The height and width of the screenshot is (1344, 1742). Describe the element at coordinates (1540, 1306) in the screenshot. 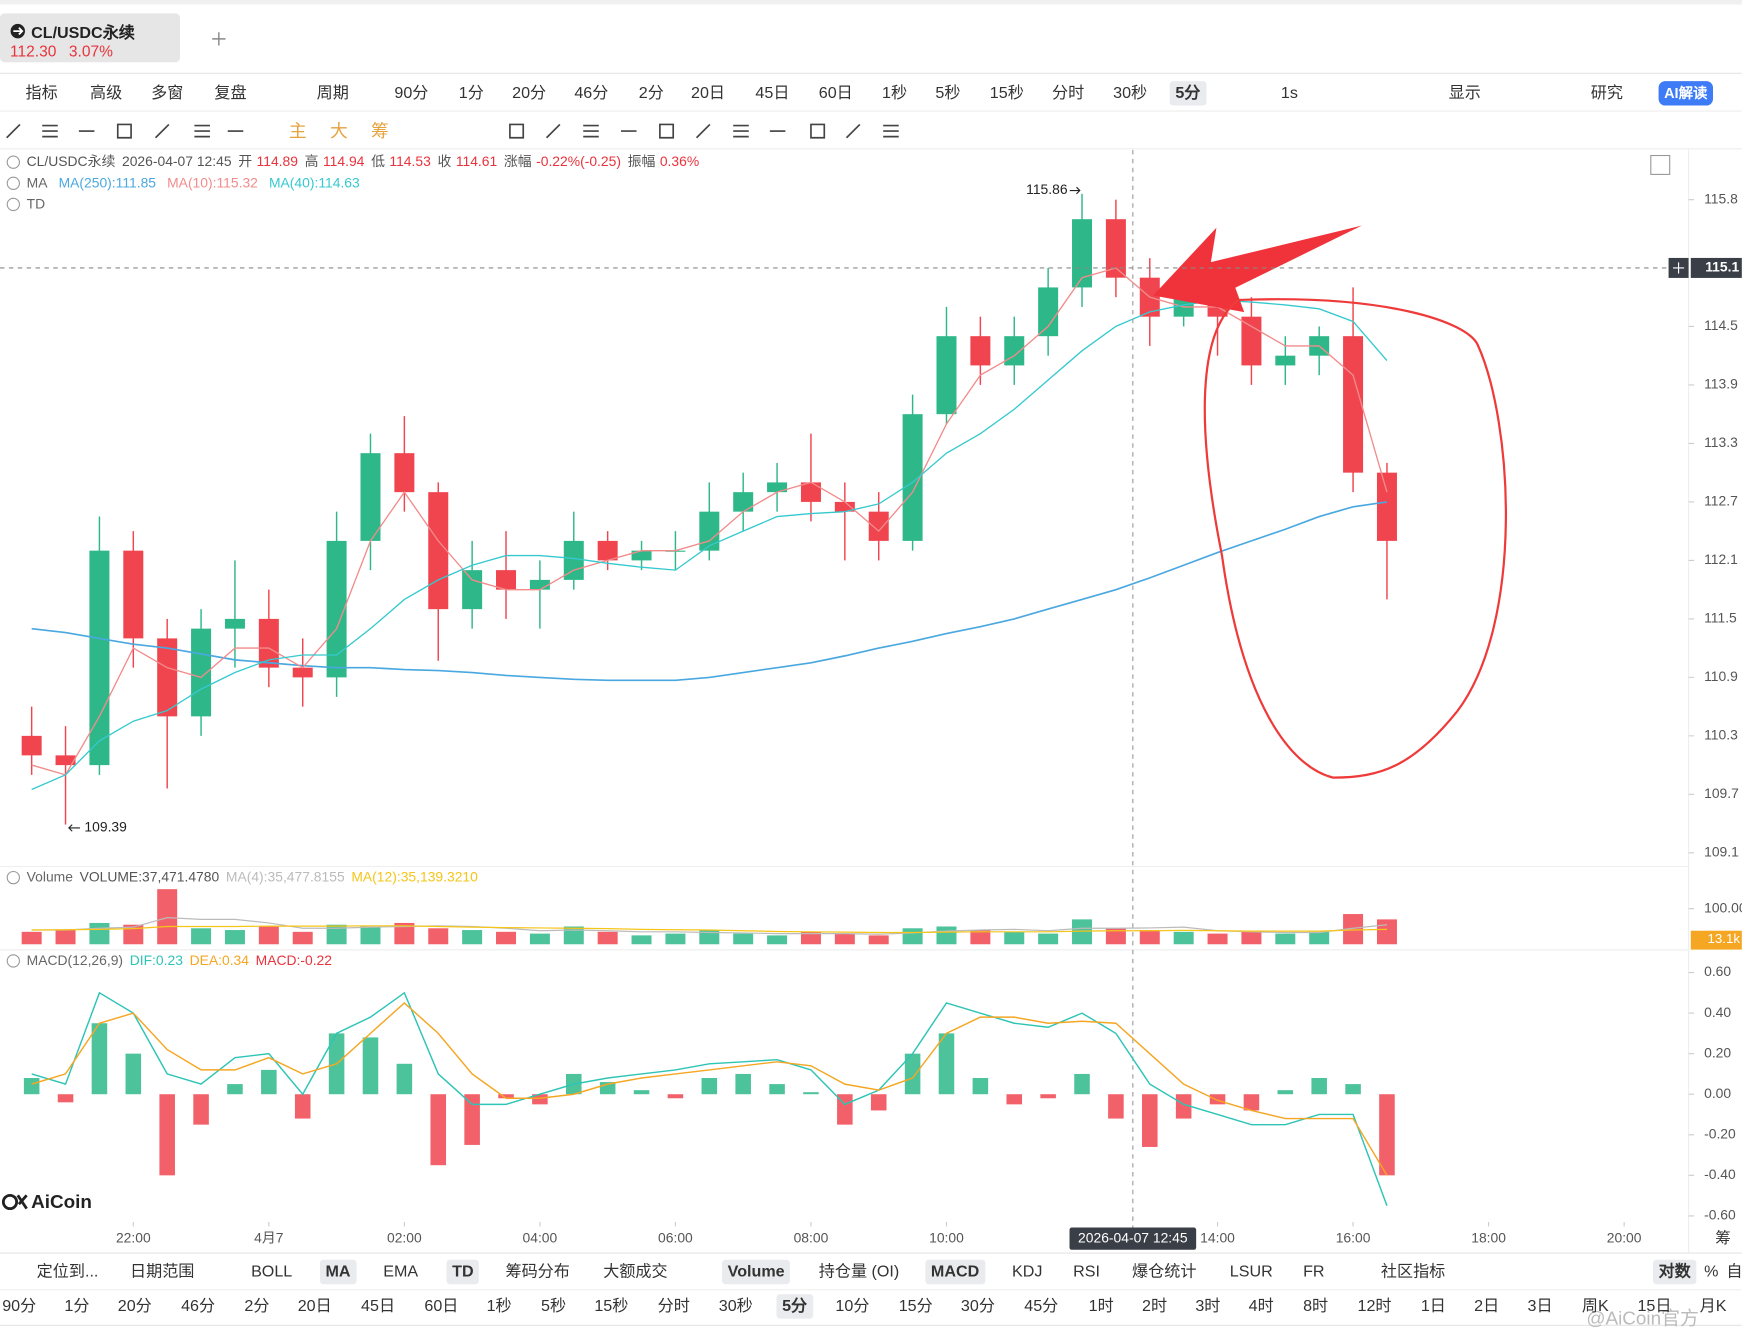

I see `interval-item: 3日` at that location.